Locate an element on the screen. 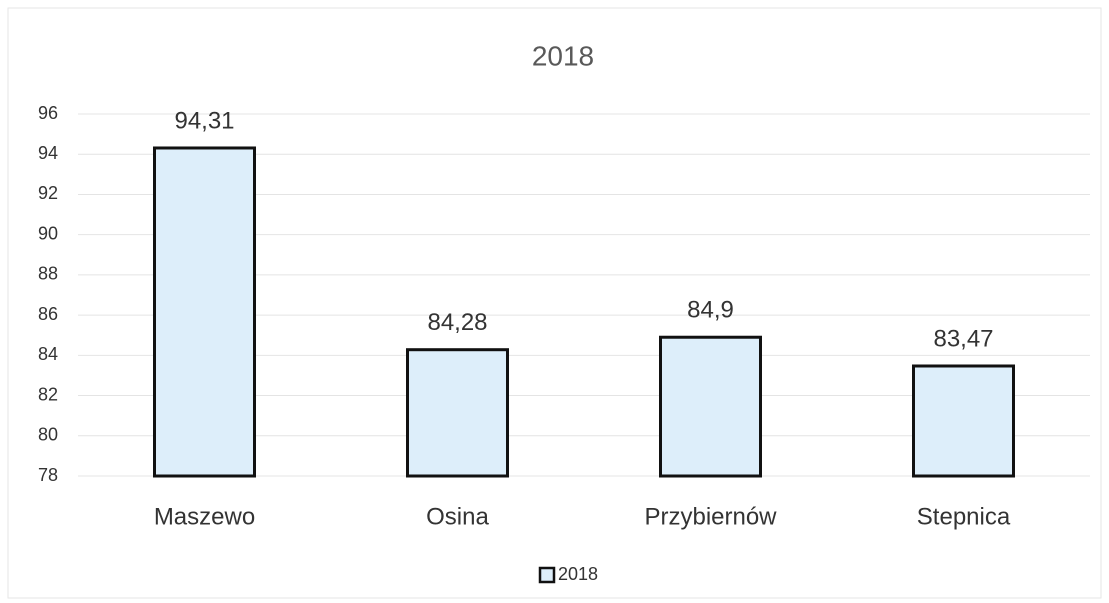 This screenshot has width=1109, height=603. data-label: 84,9 is located at coordinates (710, 310).